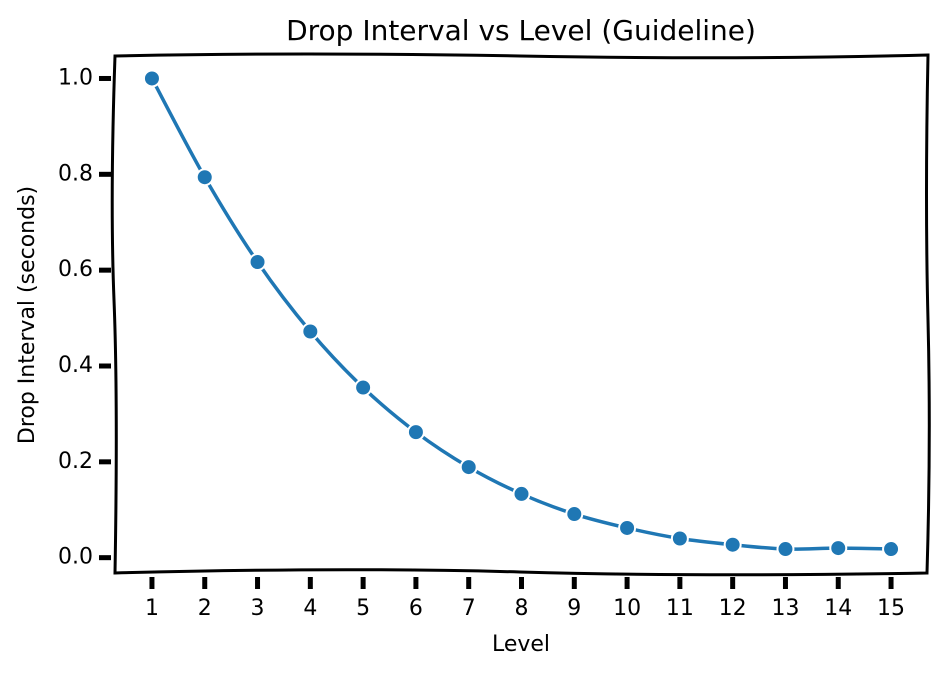 This screenshot has height=676, width=943. What do you see at coordinates (310, 608) in the screenshot?
I see `x-tick-label: 4` at bounding box center [310, 608].